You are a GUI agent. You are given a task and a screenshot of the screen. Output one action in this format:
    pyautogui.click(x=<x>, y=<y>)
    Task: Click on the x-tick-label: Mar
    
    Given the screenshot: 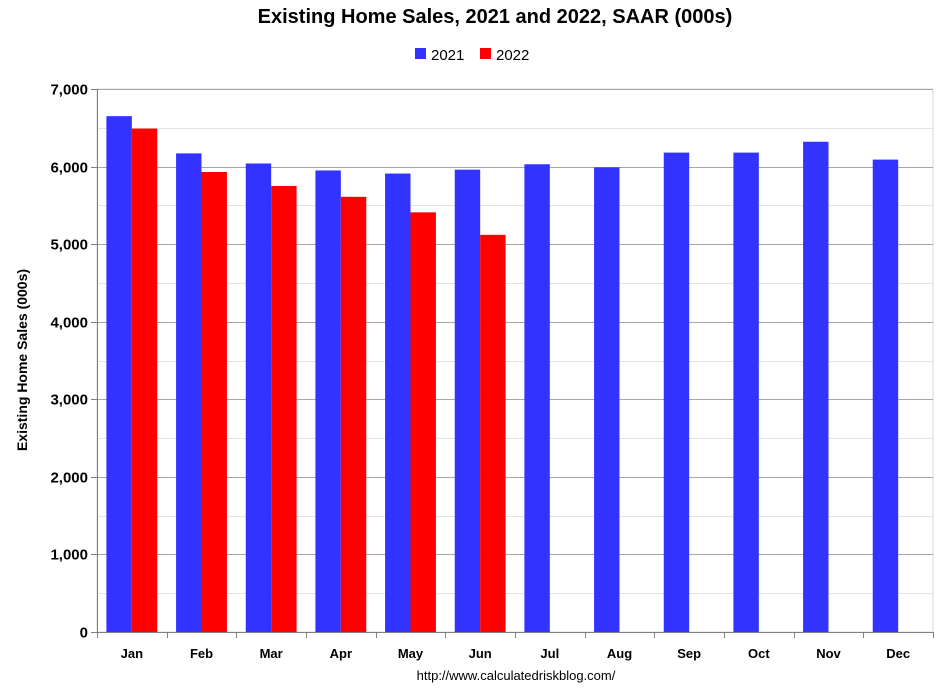 What is the action you would take?
    pyautogui.click(x=271, y=653)
    